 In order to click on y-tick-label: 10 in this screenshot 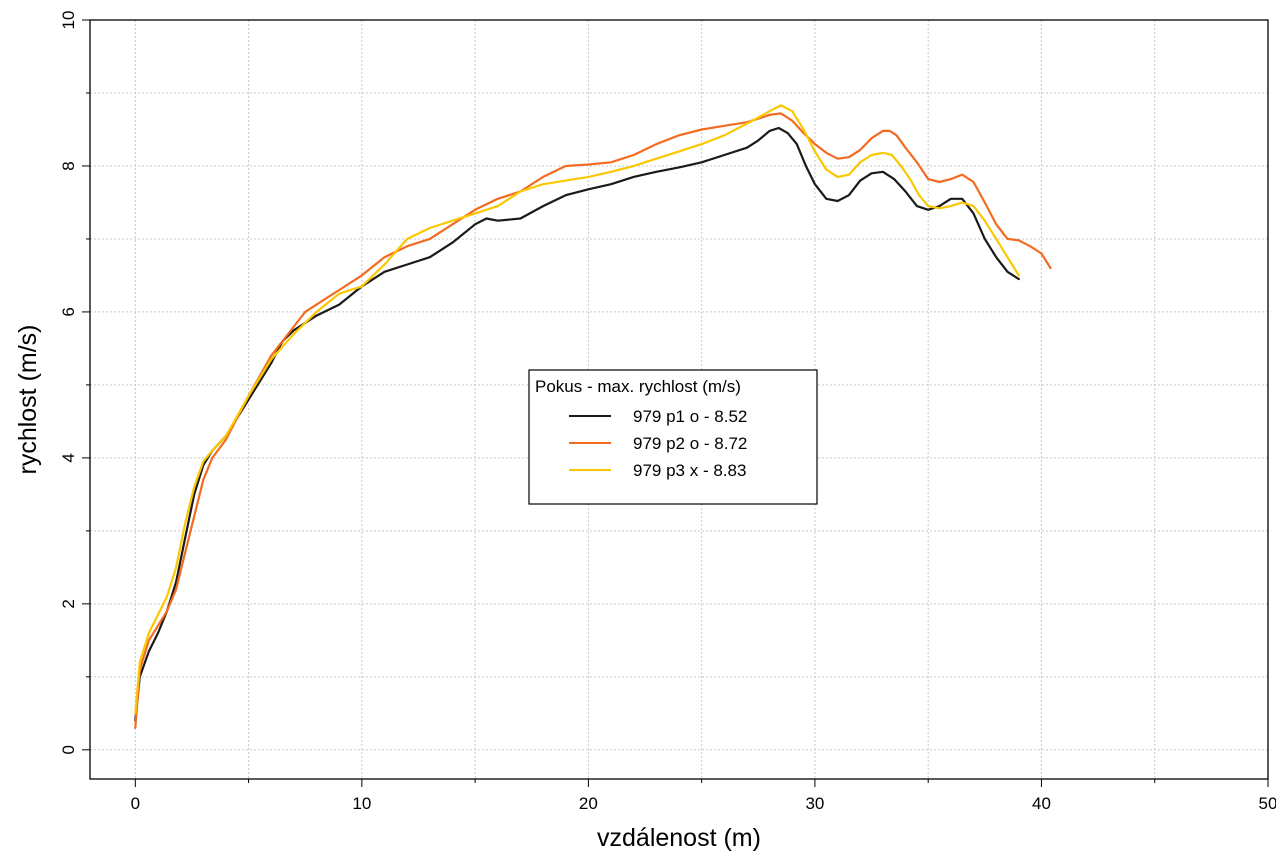, I will do `click(68, 20)`.